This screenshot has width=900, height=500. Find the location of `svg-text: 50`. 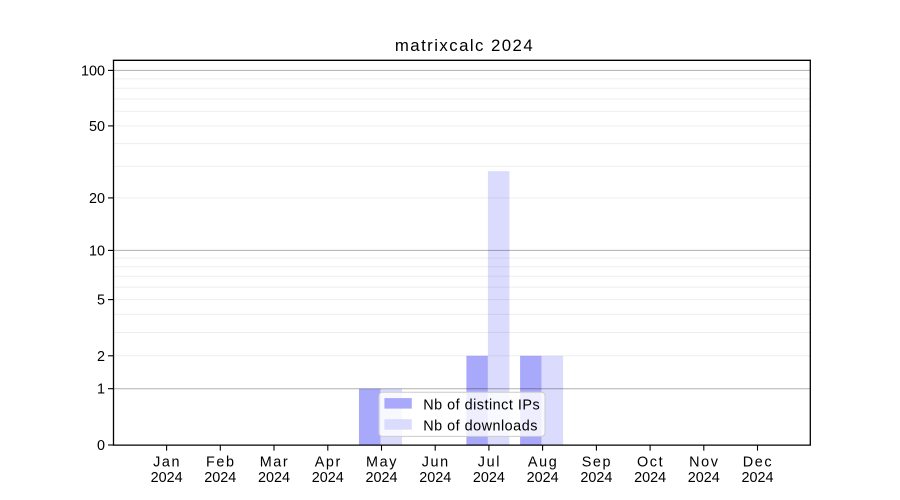

svg-text: 50 is located at coordinates (97, 127).